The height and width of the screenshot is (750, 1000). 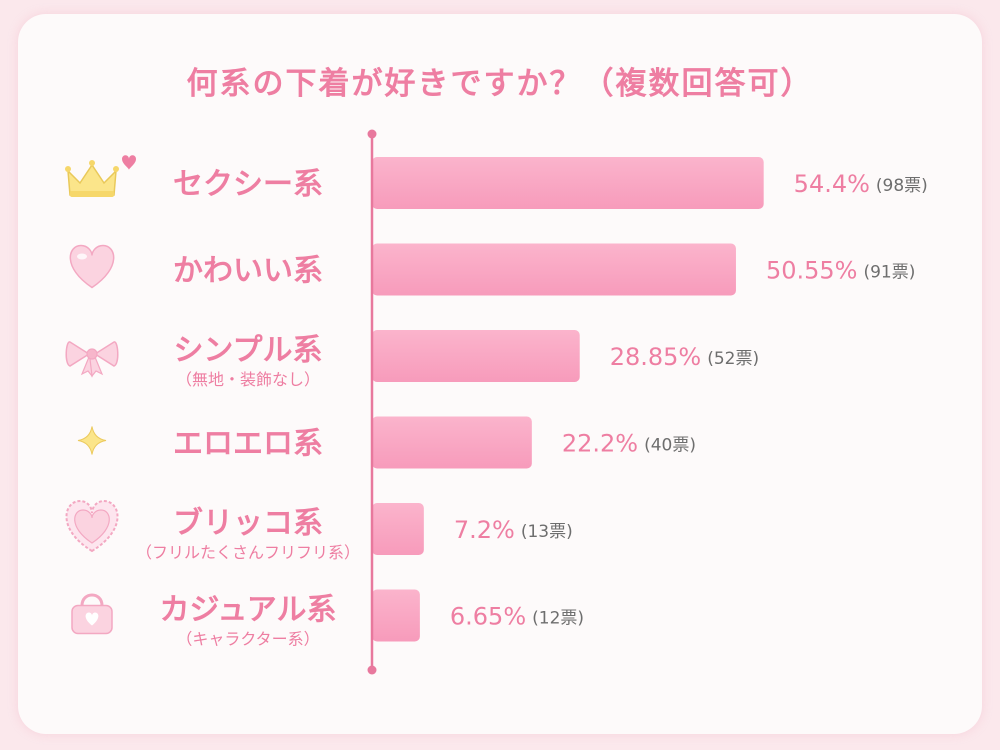 What do you see at coordinates (248, 271) in the screenshot?
I see `category-label: かわいい系` at bounding box center [248, 271].